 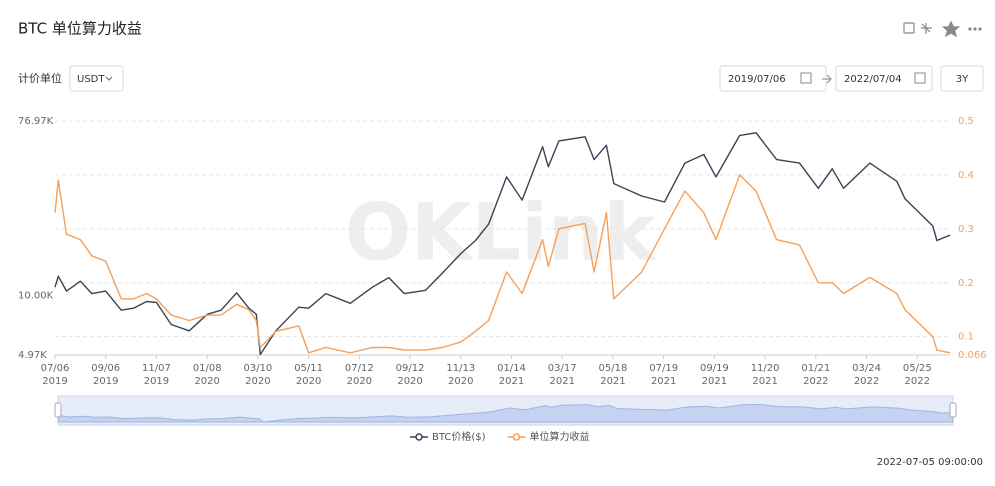 What do you see at coordinates (966, 337) in the screenshot?
I see `y2-tick-label: 0.1` at bounding box center [966, 337].